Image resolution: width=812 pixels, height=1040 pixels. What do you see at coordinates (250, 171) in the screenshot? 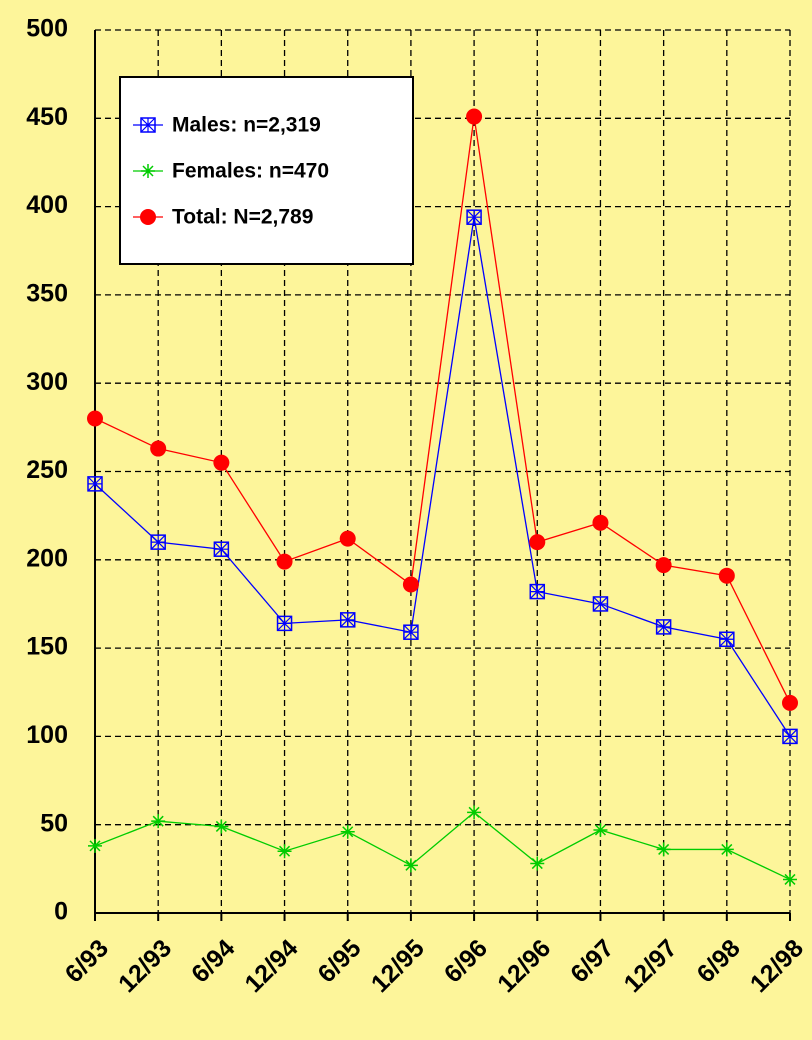
I see `legend-label: Females: n=470` at bounding box center [250, 171].